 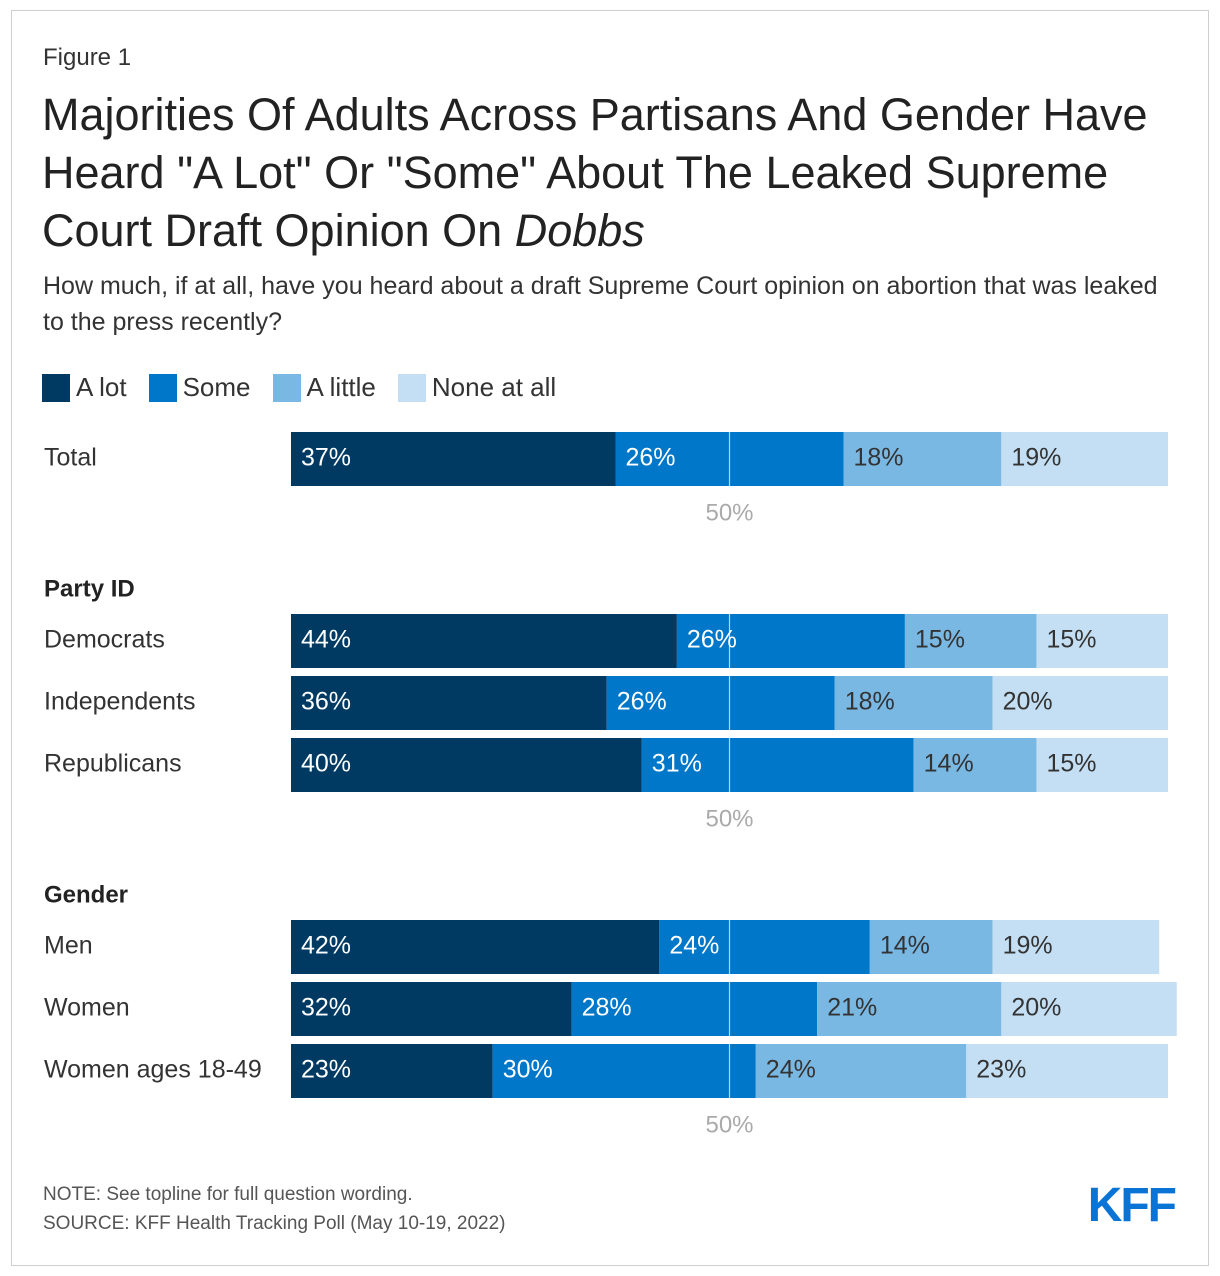 What do you see at coordinates (790, 641) in the screenshot?
I see `bar-segment-democrats-some` at bounding box center [790, 641].